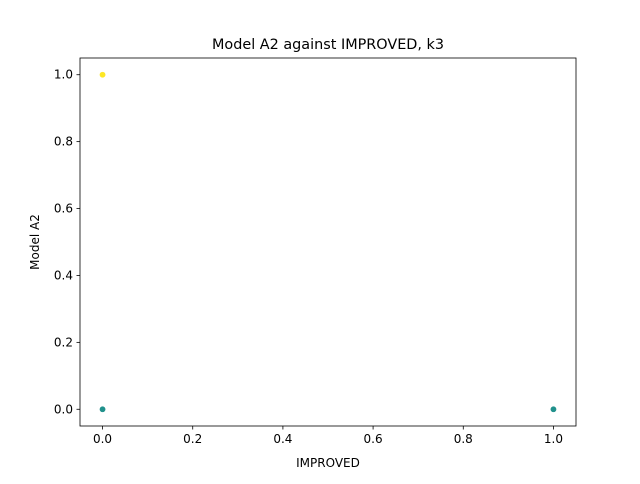 The image size is (640, 484). I want to click on y-tick-label: 0.4, so click(63, 275).